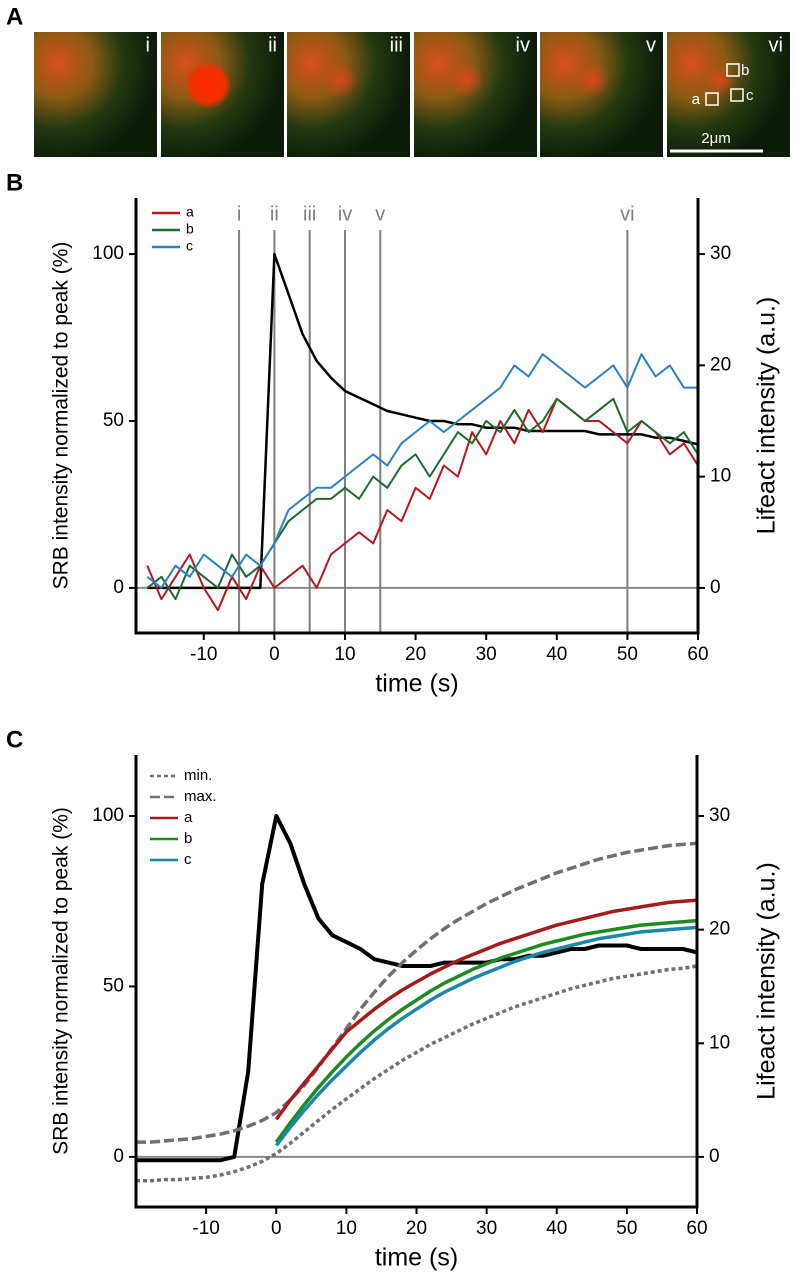  What do you see at coordinates (348, 94) in the screenshot?
I see `tile: iii` at bounding box center [348, 94].